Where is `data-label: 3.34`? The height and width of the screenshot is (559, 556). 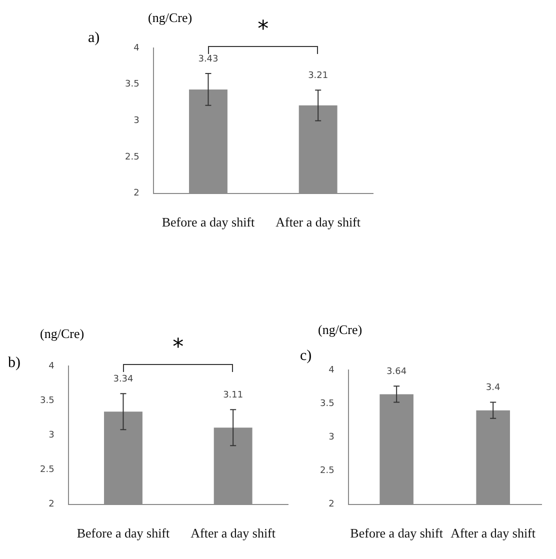
data-label: 3.34 is located at coordinates (123, 379).